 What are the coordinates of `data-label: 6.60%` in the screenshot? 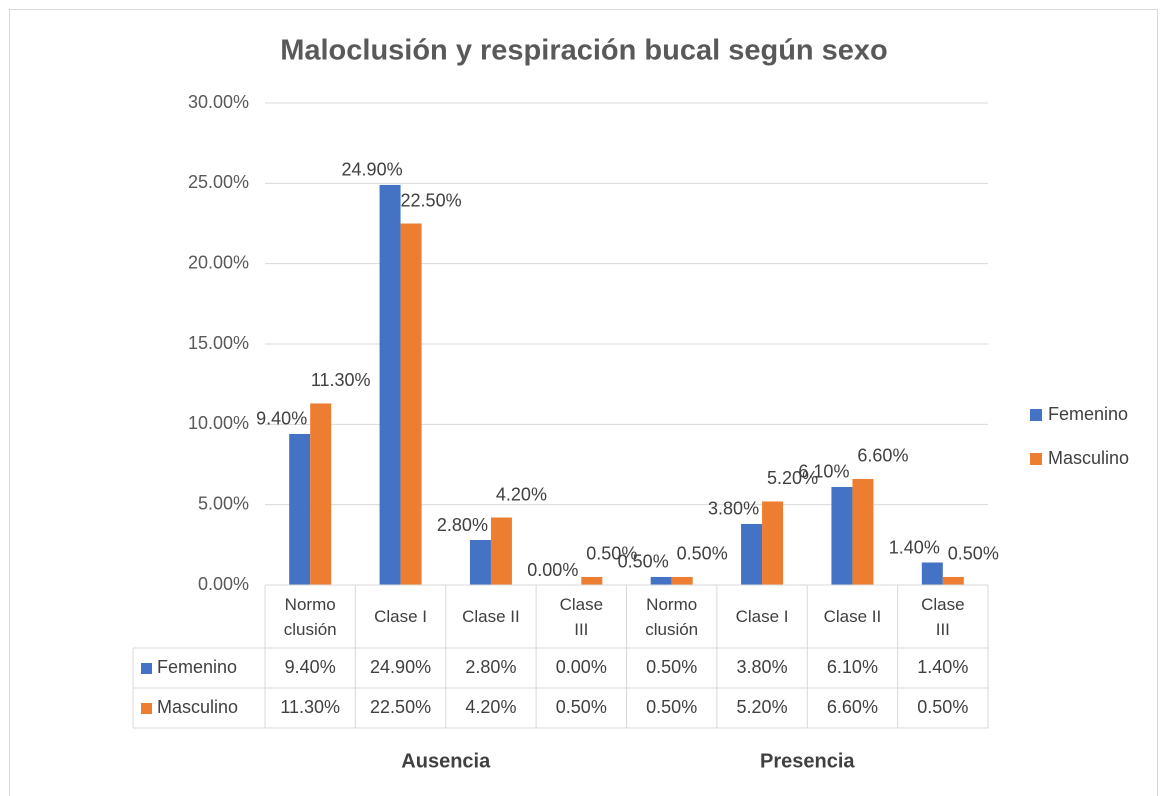 It's located at (882, 456).